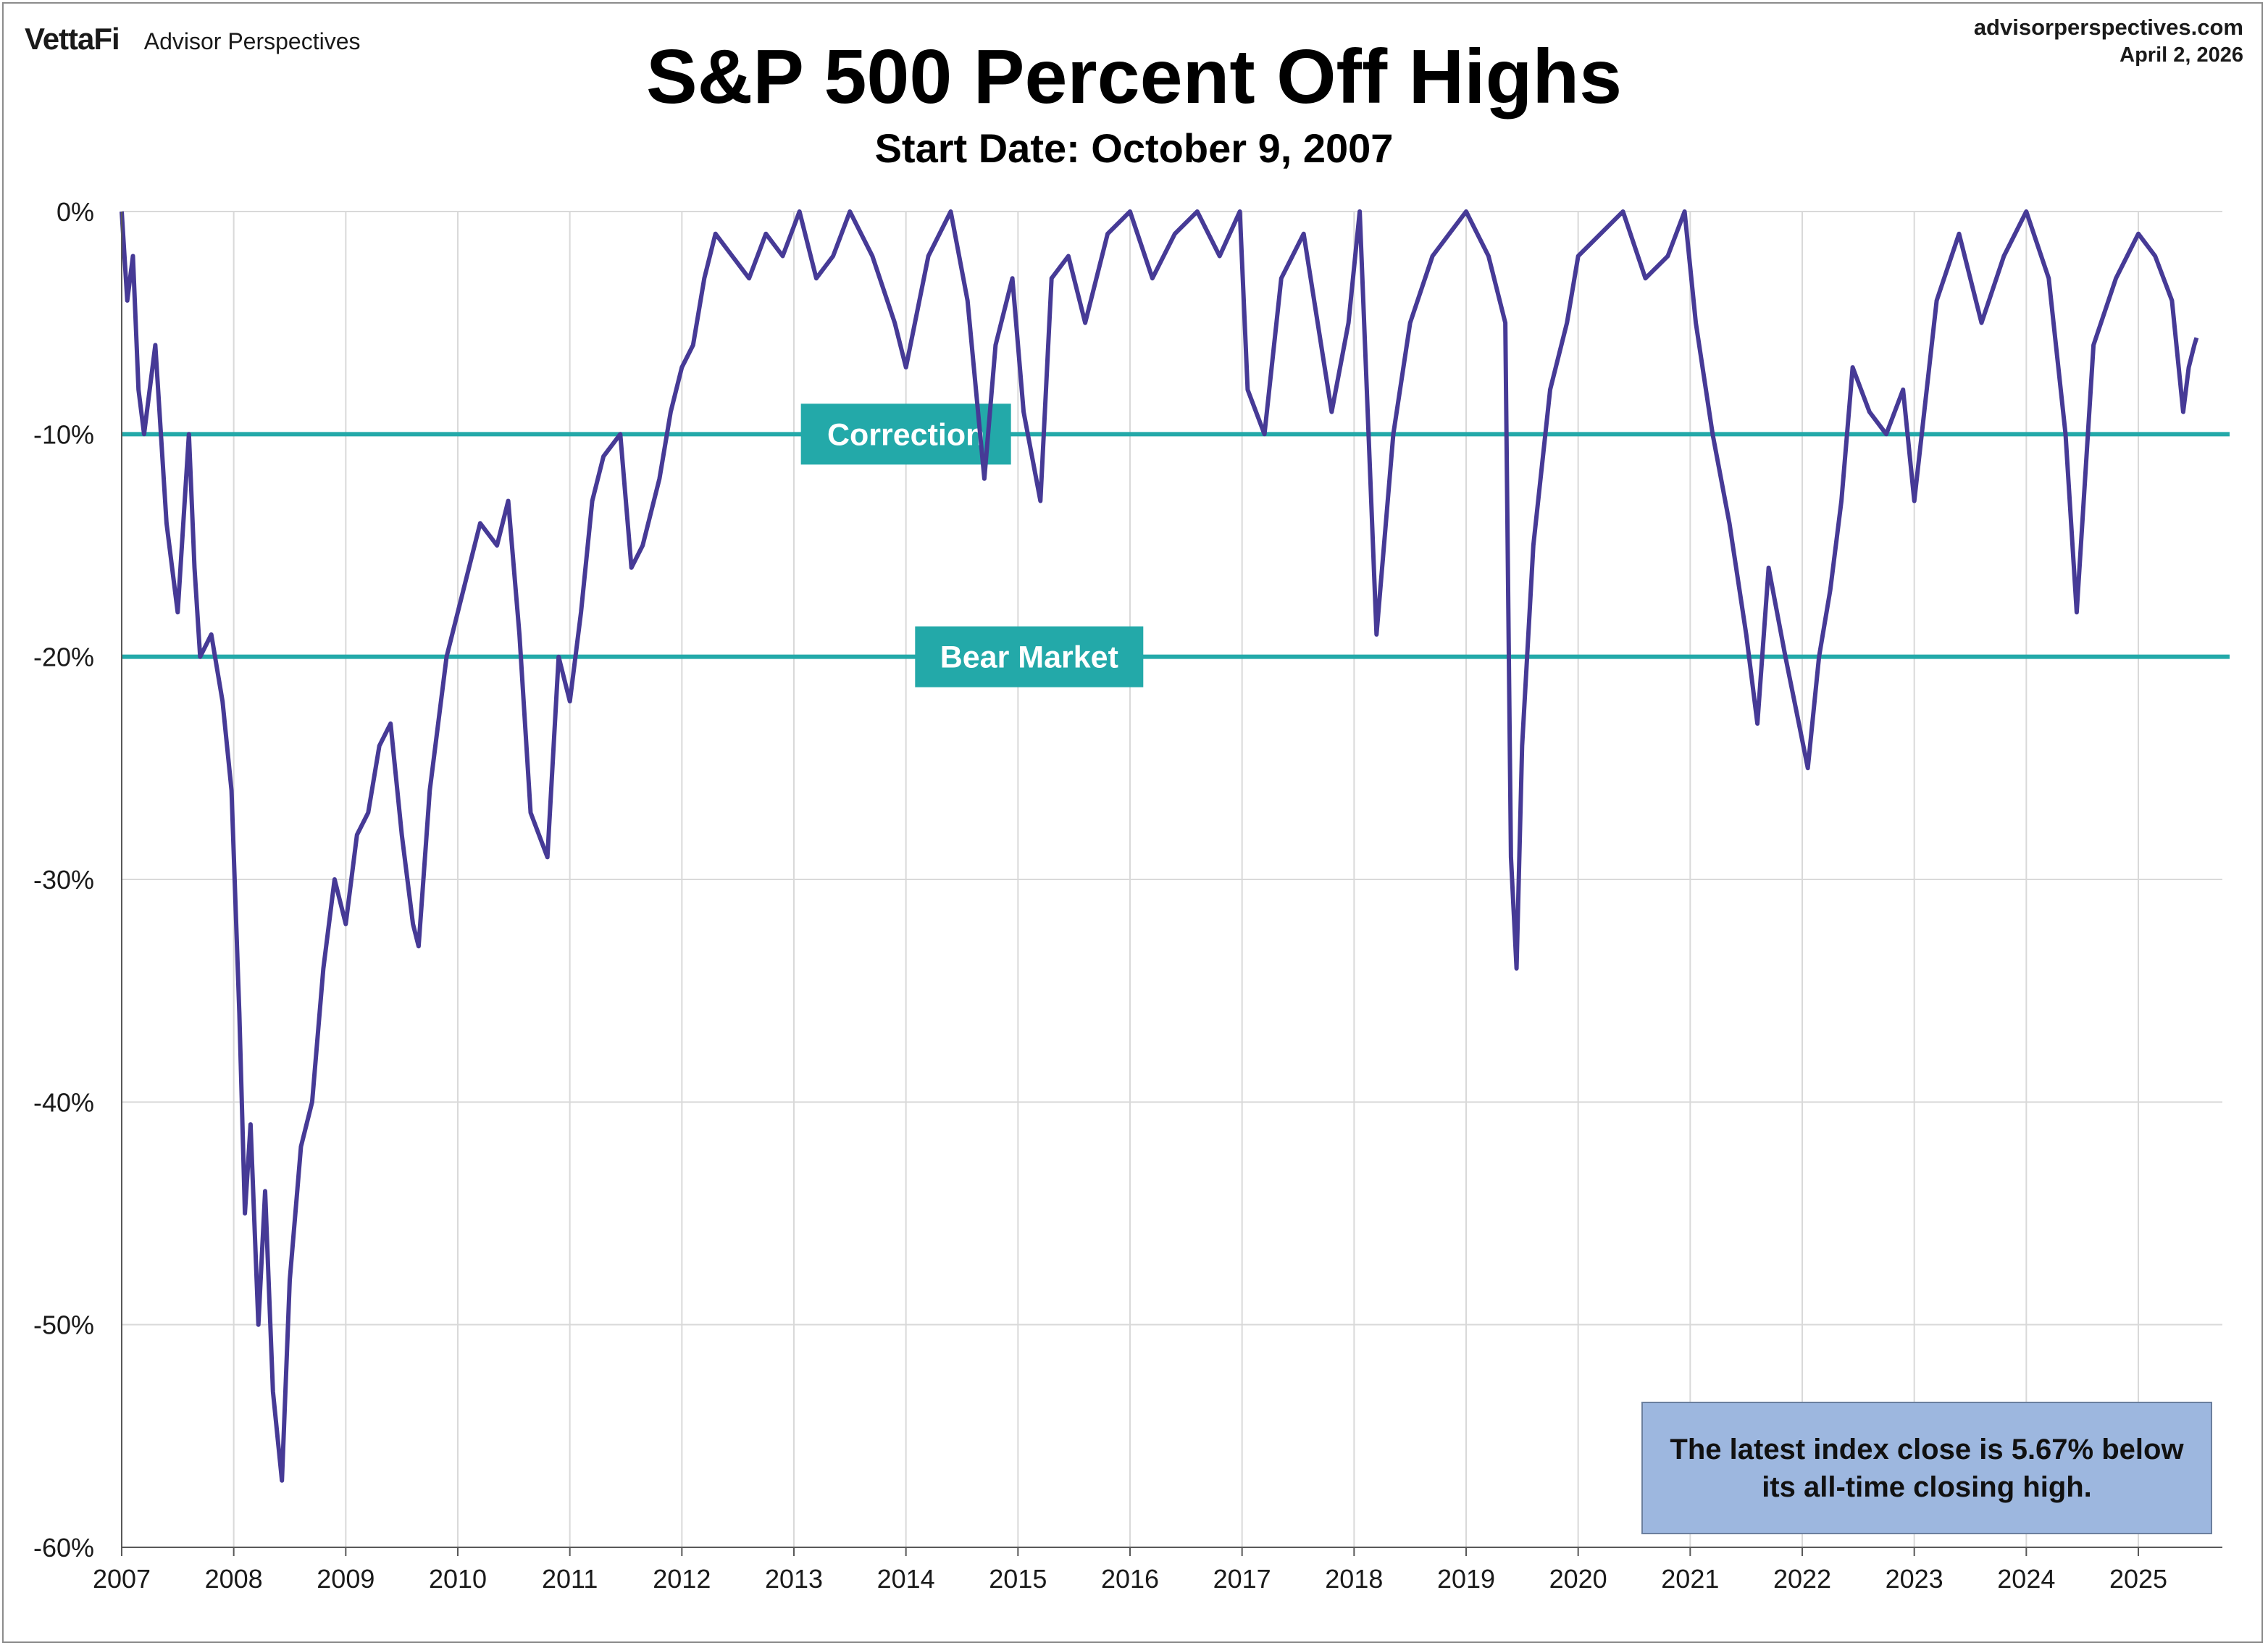 The width and height of the screenshot is (2268, 1648). I want to click on y-tick-label: 0%, so click(76, 212).